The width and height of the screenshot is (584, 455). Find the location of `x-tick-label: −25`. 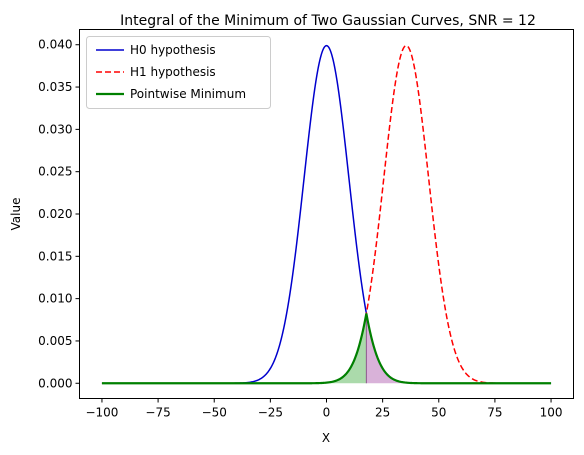

x-tick-label: −25 is located at coordinates (270, 413).